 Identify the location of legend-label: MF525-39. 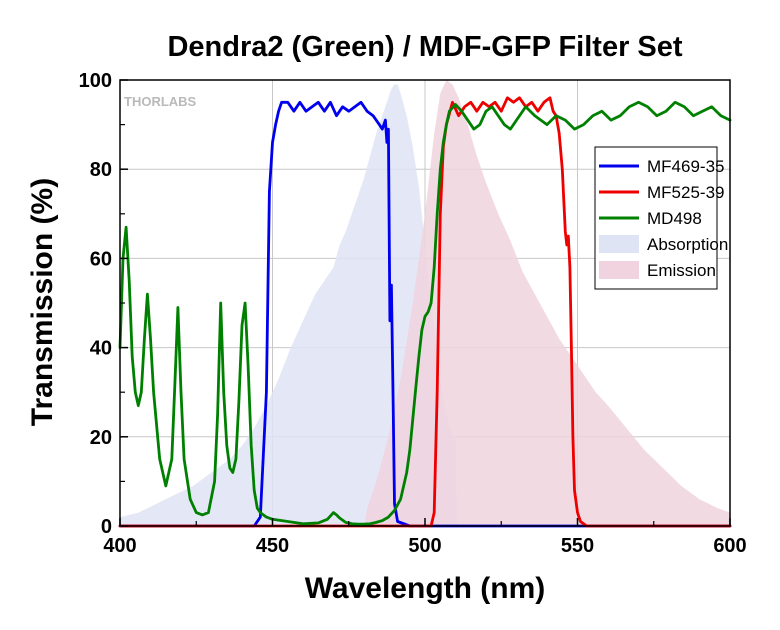
(685, 192).